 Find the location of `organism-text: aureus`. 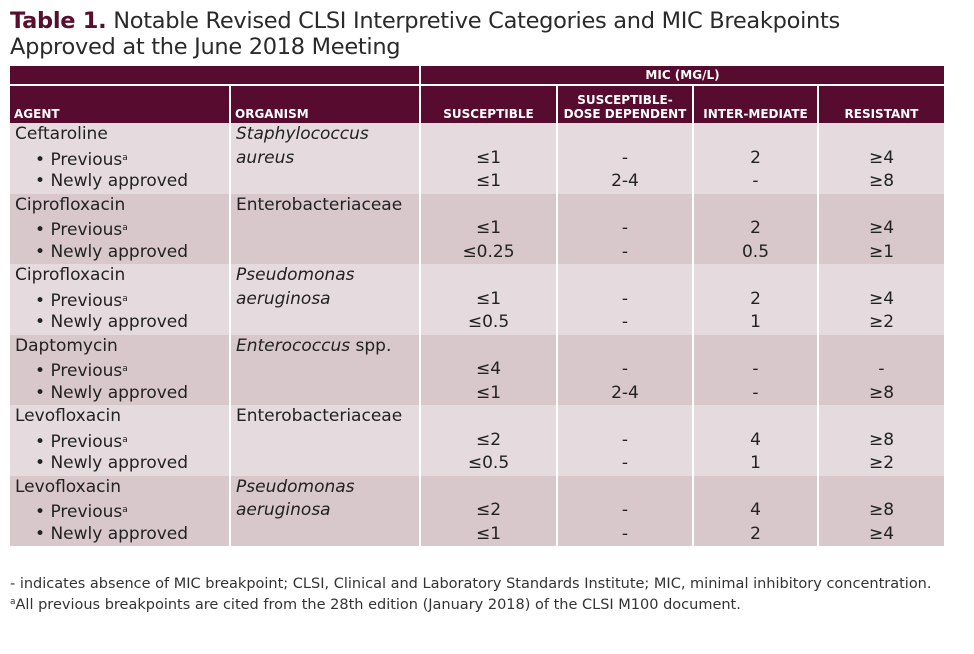

organism-text: aureus is located at coordinates (265, 157).